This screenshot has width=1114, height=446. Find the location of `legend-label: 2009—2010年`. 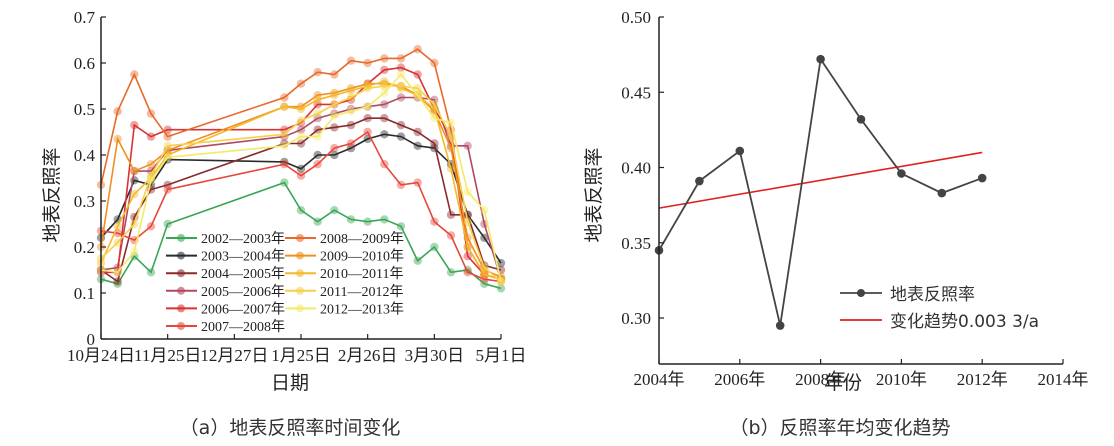

legend-label: 2009—2010年 is located at coordinates (362, 257).